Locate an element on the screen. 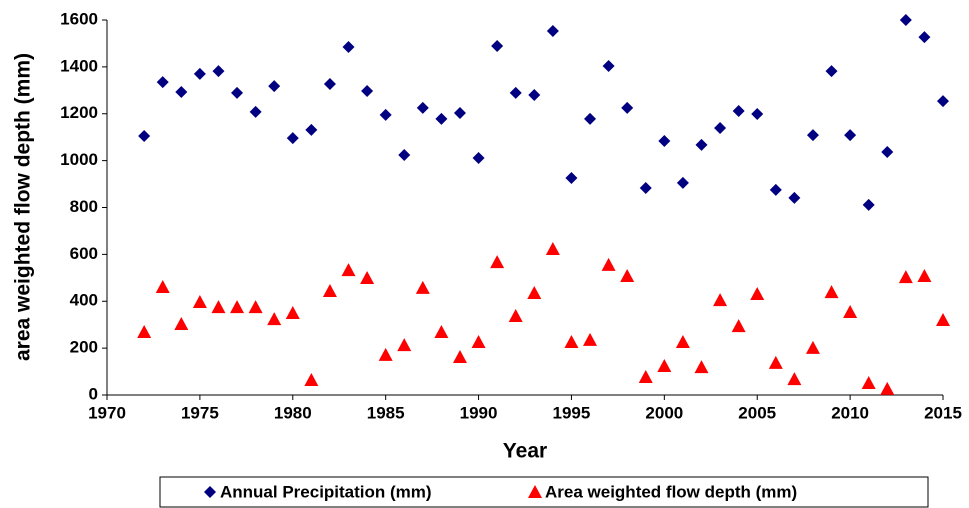  y-axis-title: area weighted flow depth (mm) is located at coordinates (23, 207).